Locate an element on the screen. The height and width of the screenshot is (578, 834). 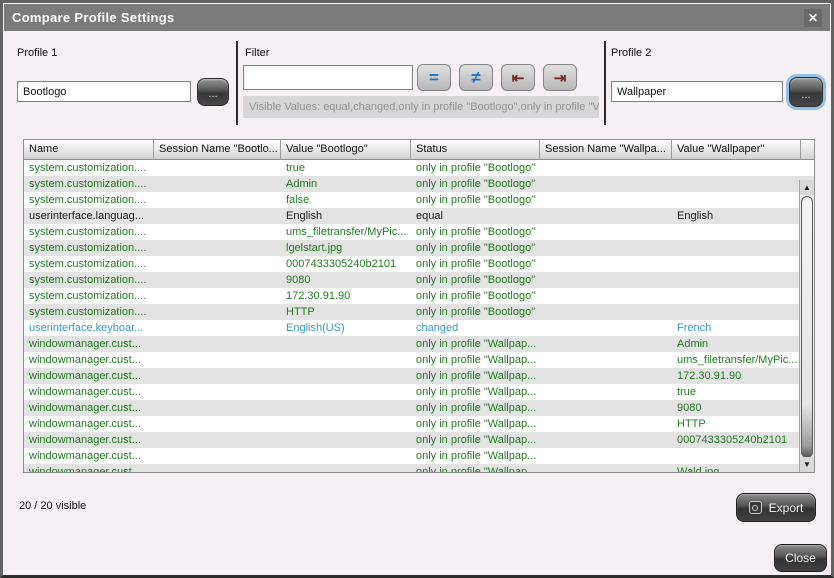
filter-equal-button: = is located at coordinates (434, 77).